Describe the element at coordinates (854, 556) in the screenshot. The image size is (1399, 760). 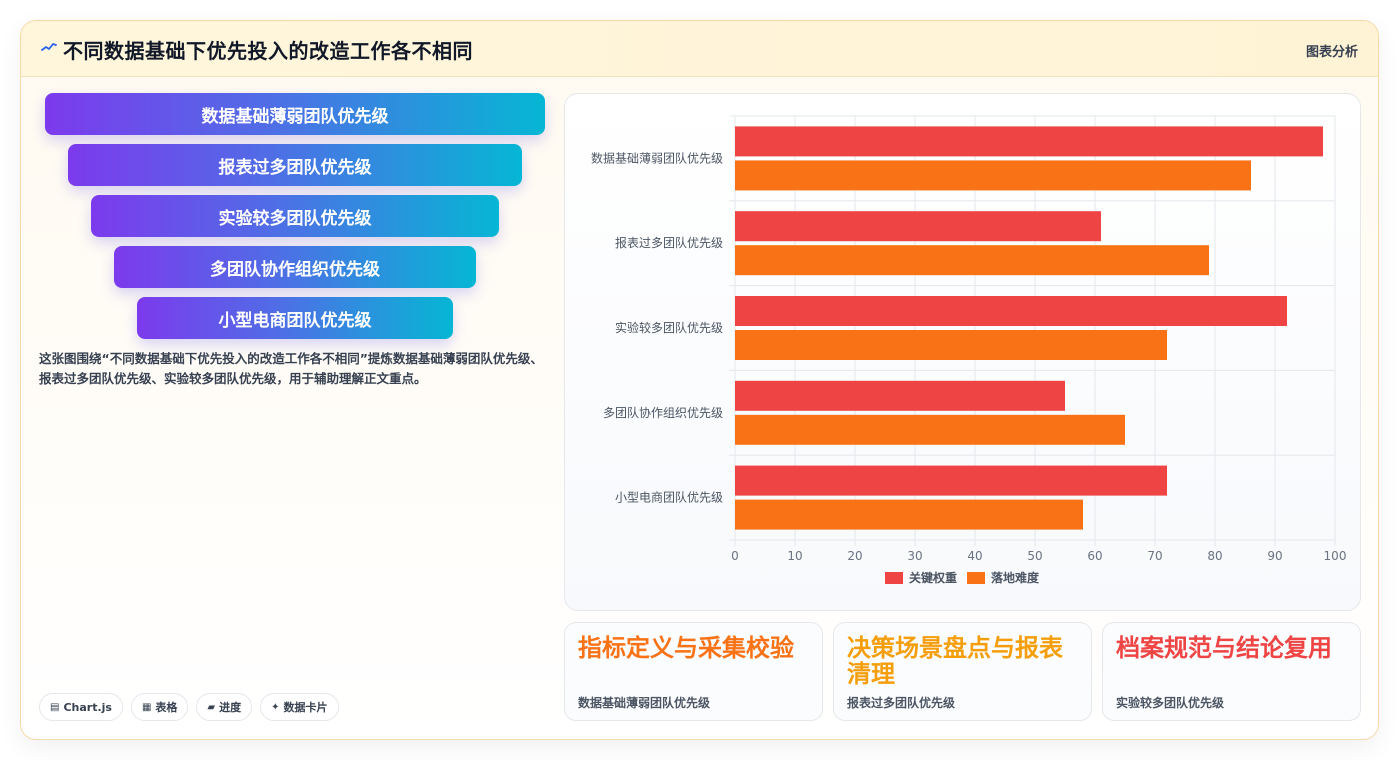
I see `x-tick-label: 20` at that location.